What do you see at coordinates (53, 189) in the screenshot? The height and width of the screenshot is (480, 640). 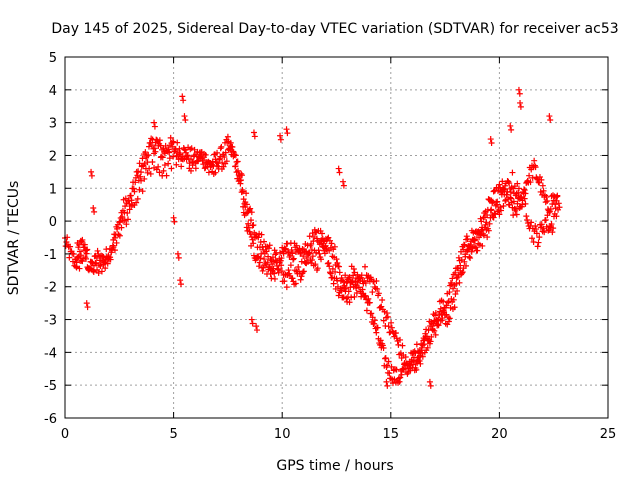 I see `y-tick-label-1: 1` at bounding box center [53, 189].